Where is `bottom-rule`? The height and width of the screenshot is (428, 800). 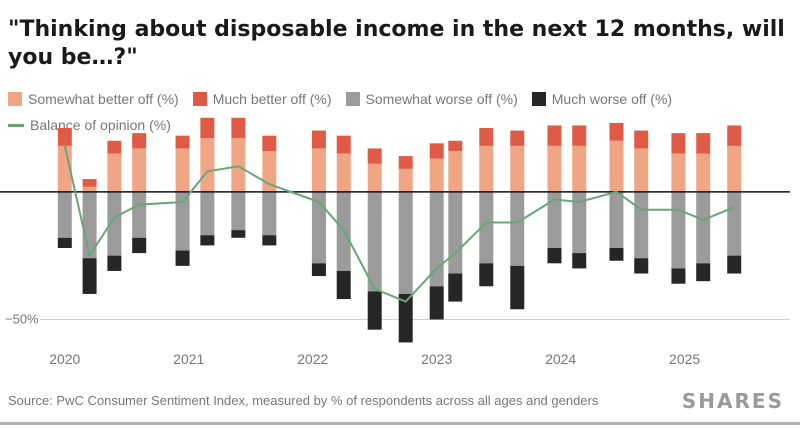
bottom-rule is located at coordinates (400, 423).